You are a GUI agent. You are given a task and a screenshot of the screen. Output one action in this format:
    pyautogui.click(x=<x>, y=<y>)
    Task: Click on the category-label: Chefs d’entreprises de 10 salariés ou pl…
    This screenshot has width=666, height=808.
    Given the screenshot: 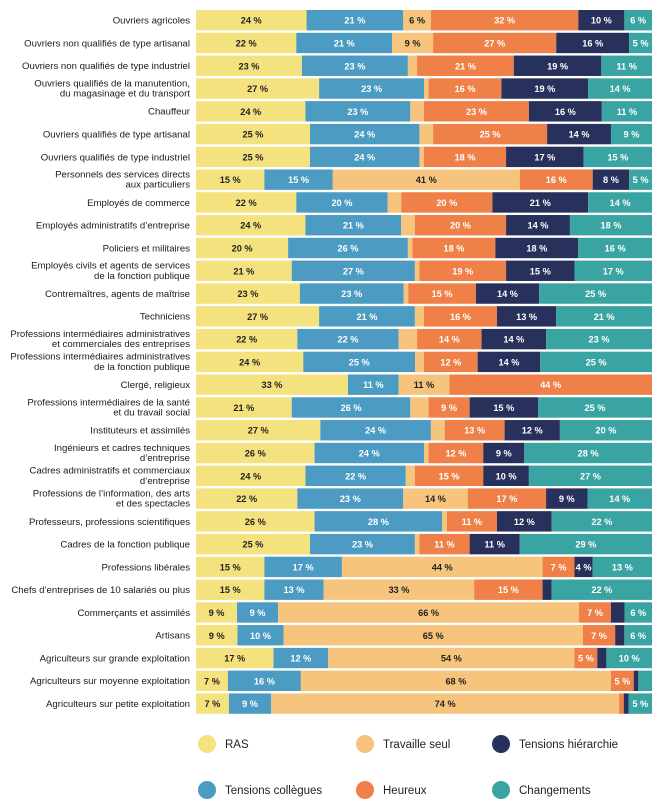 What is the action you would take?
    pyautogui.click(x=100, y=590)
    